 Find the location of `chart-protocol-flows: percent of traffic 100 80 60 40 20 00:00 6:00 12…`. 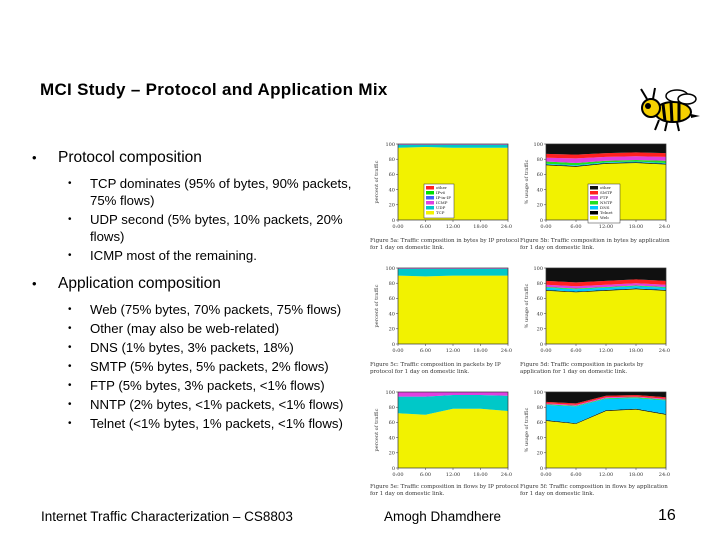

chart-protocol-flows: percent of traffic 100 80 60 40 20 00:00 6:00 12… is located at coordinates (443, 434).